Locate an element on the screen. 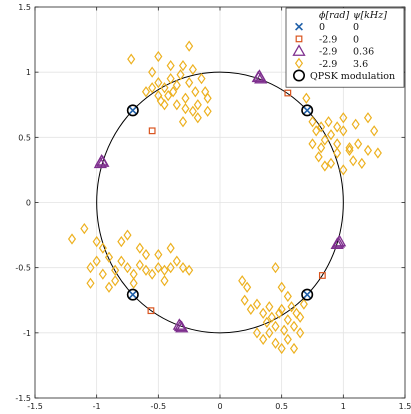  y-tick-label: 0 is located at coordinates (28, 203).